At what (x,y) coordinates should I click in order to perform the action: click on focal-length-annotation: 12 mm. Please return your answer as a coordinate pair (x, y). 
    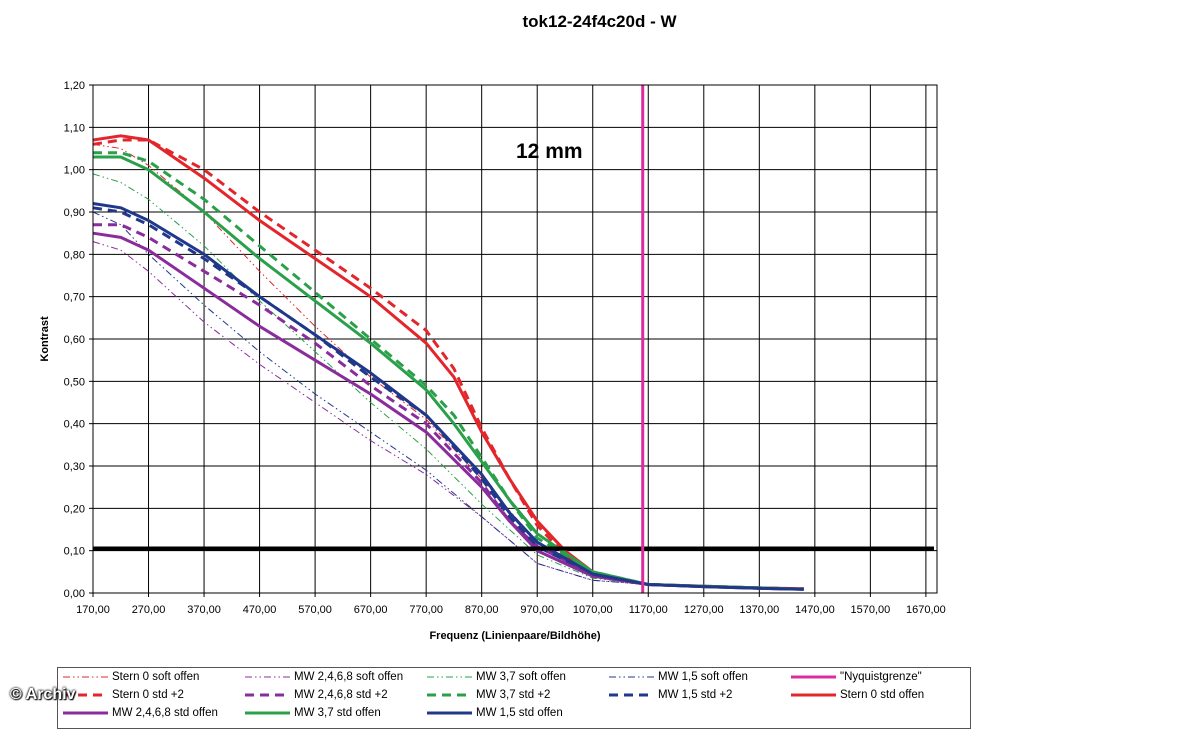
    Looking at the image, I should click on (549, 151).